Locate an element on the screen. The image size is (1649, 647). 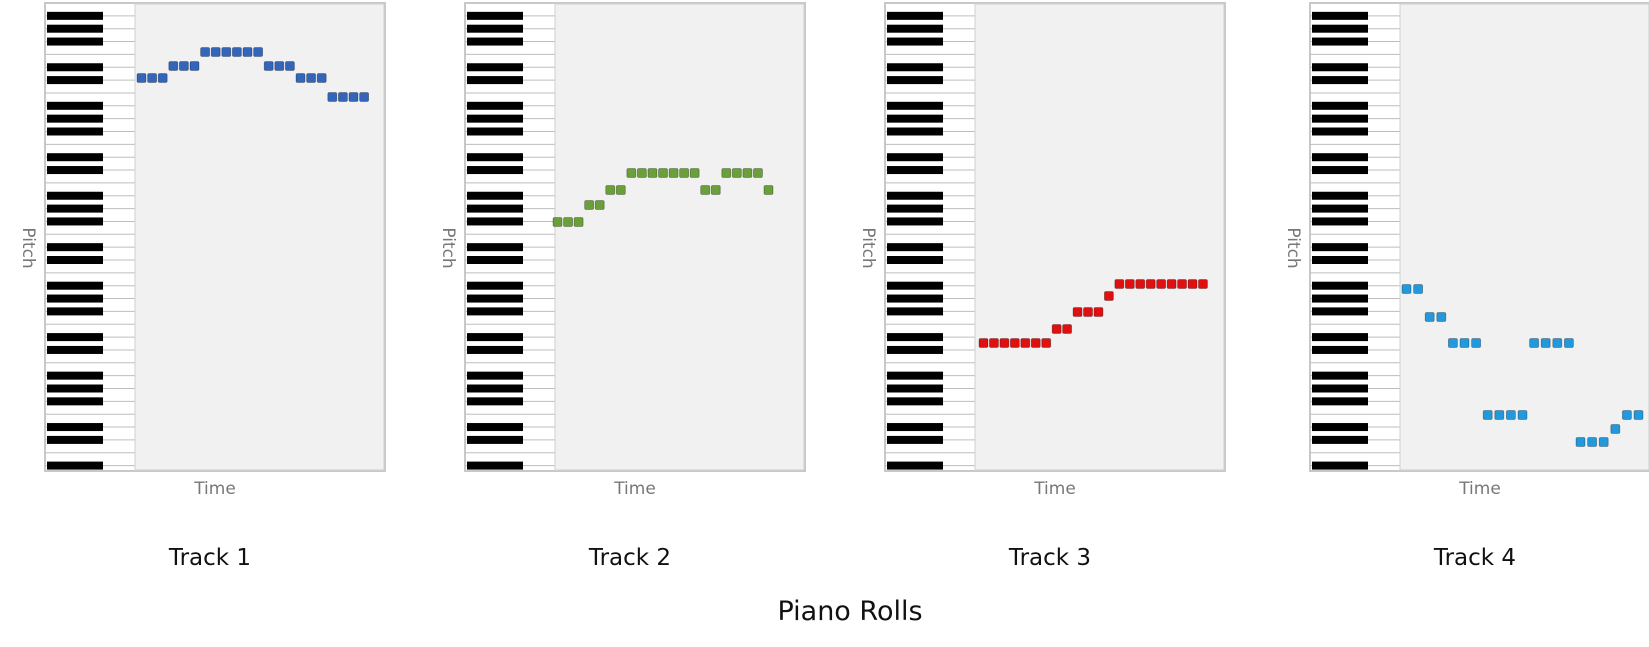
roll-grid is located at coordinates (1524, 237).